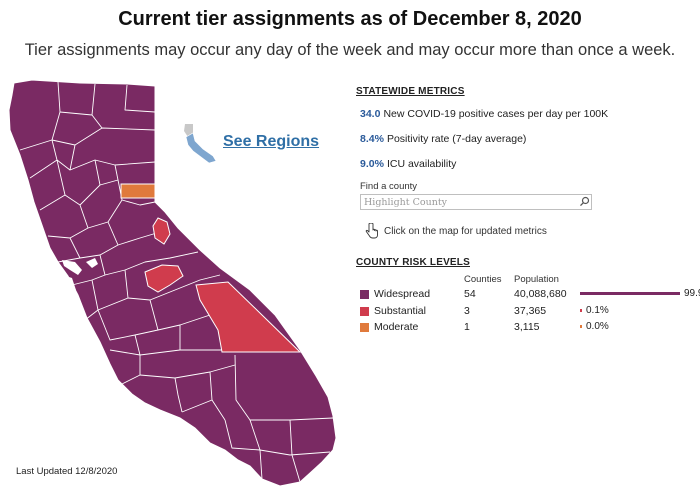 The height and width of the screenshot is (490, 700). I want to click on county-search-box, so click(476, 202).